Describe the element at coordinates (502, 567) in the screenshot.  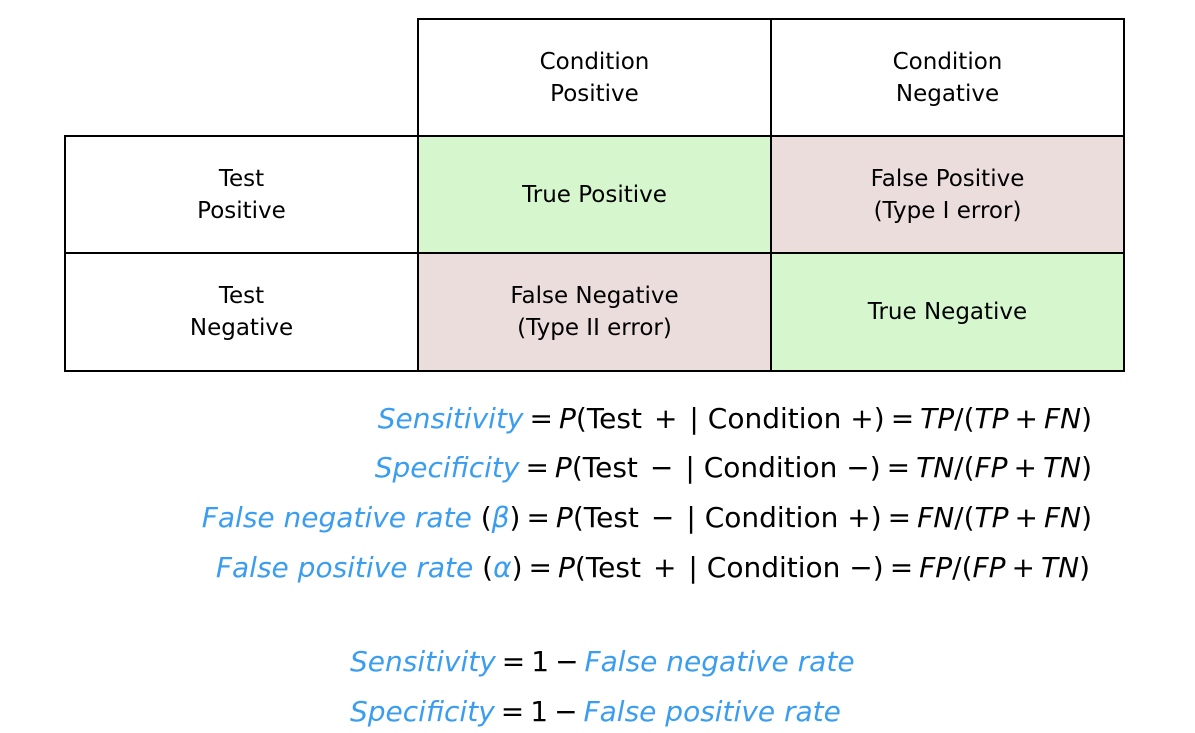
I see `rate-symbol: α` at that location.